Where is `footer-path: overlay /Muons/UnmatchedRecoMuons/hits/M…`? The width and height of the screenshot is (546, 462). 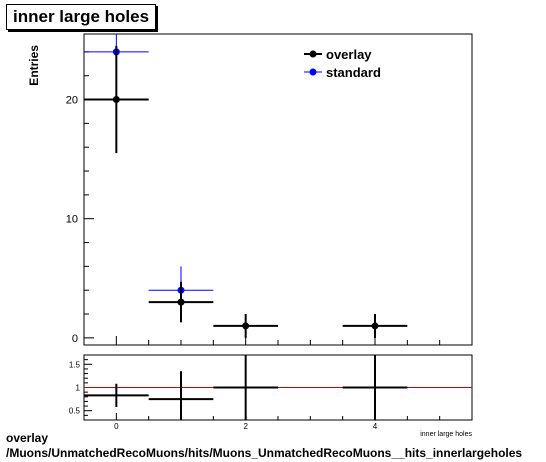
footer-path: overlay /Muons/UnmatchedRecoMuons/hits/M… is located at coordinates (264, 446).